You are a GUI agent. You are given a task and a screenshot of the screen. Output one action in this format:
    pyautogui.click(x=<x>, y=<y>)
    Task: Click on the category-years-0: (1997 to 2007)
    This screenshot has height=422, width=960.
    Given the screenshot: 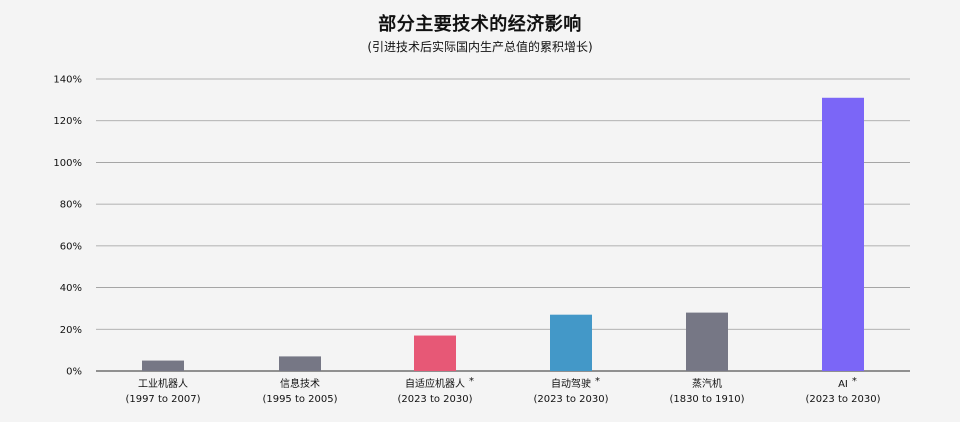 What is the action you would take?
    pyautogui.click(x=162, y=399)
    